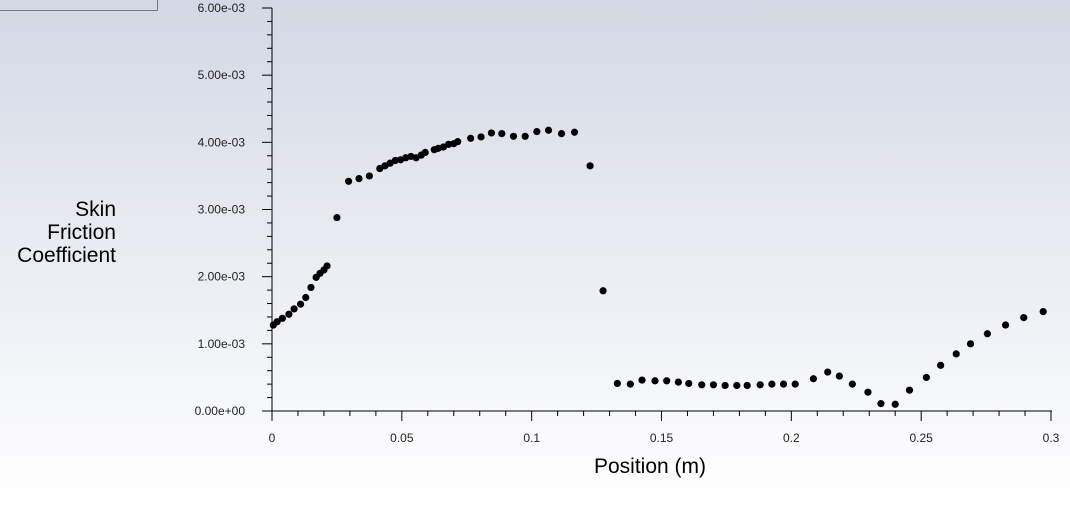 The image size is (1070, 508). Describe the element at coordinates (921, 438) in the screenshot. I see `x-tick-label: 0.25` at that location.